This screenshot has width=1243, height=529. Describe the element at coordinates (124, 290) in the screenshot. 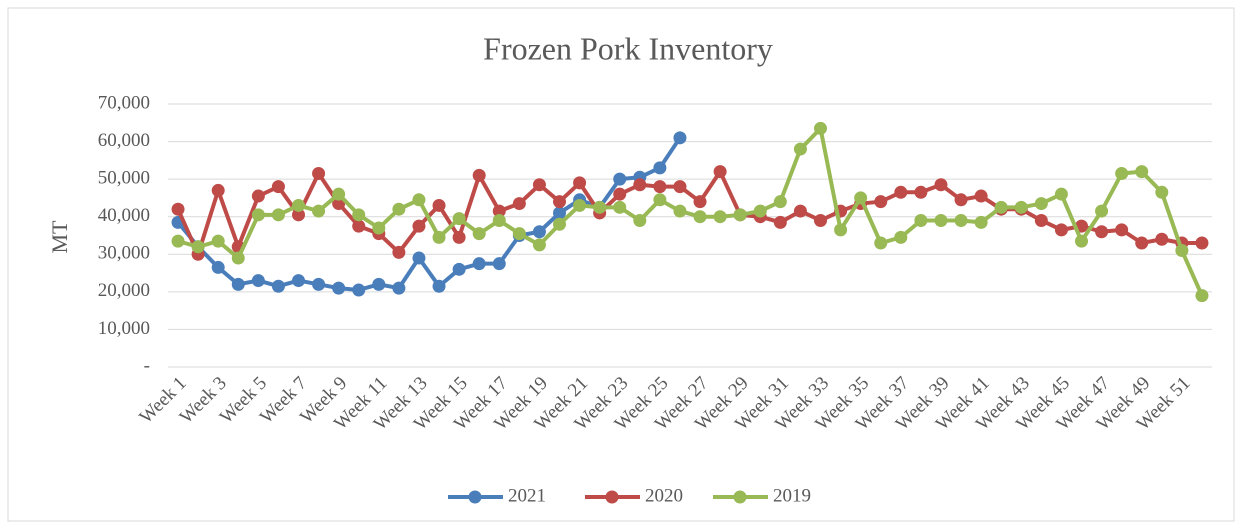

I see `y-tick-label: 20,000` at that location.